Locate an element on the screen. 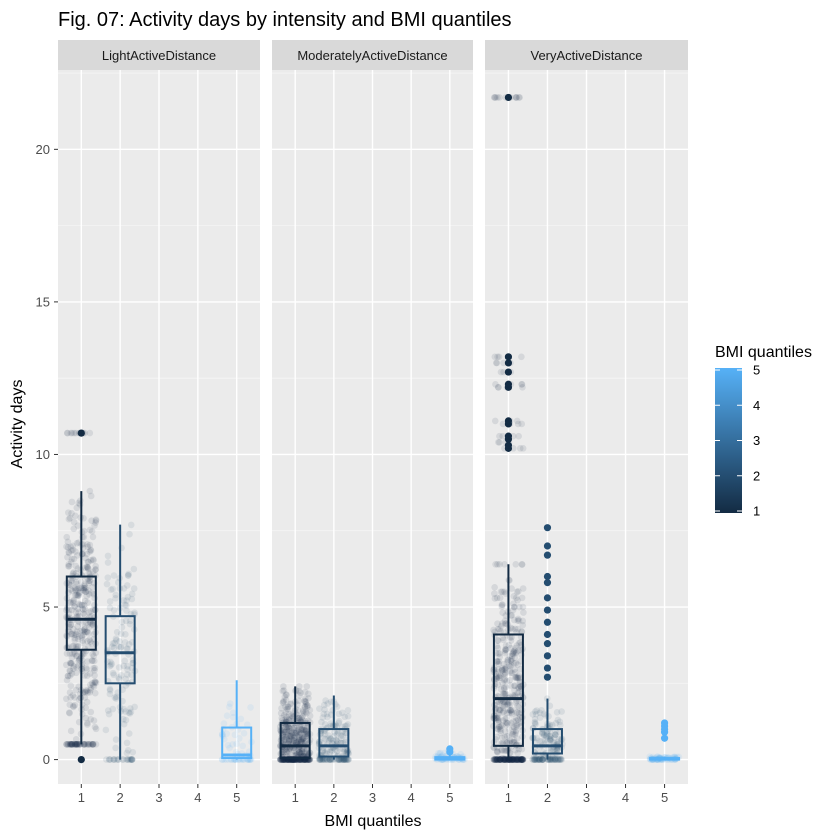 The image size is (840, 840). legend-label: 5 is located at coordinates (756, 370).